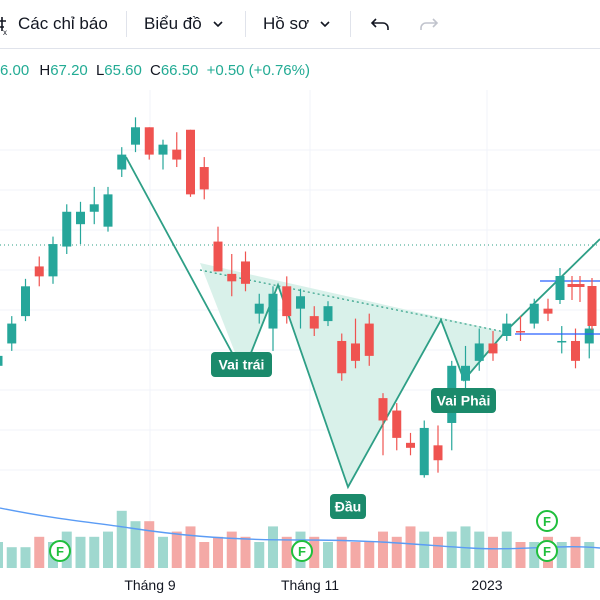 Image resolution: width=600 pixels, height=600 pixels. Describe the element at coordinates (353, 435) in the screenshot. I see `pattern-labels: Vai trái Đầu Vai Phải` at that location.